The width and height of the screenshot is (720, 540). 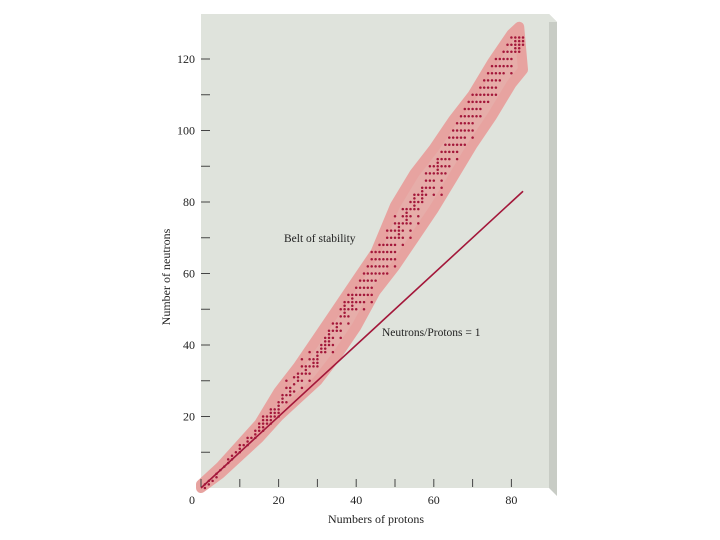 What do you see at coordinates (279, 500) in the screenshot?
I see `x-tick-label: 20` at bounding box center [279, 500].